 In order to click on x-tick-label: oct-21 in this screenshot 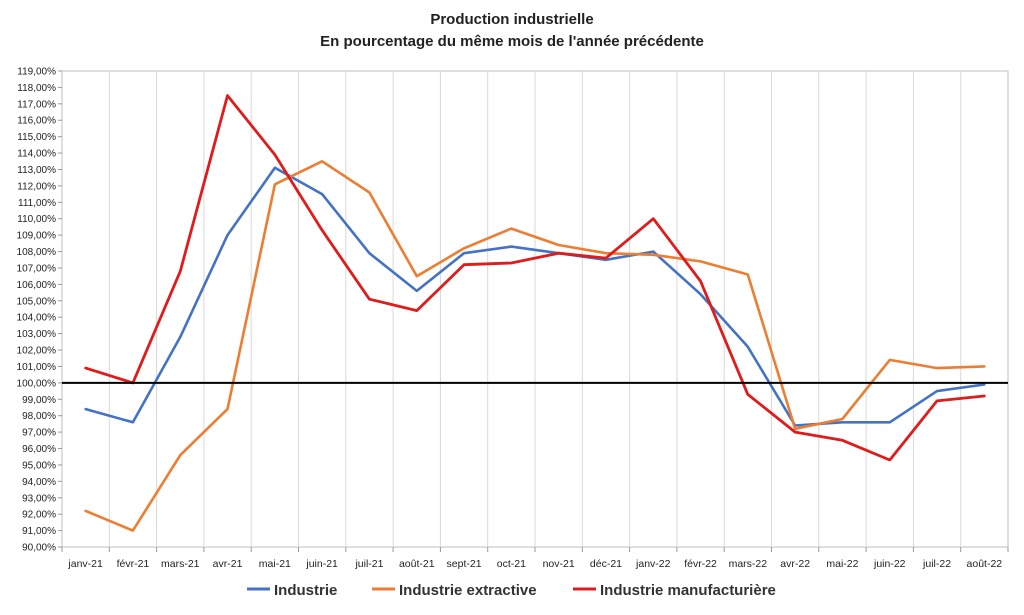, I will do `click(511, 564)`.